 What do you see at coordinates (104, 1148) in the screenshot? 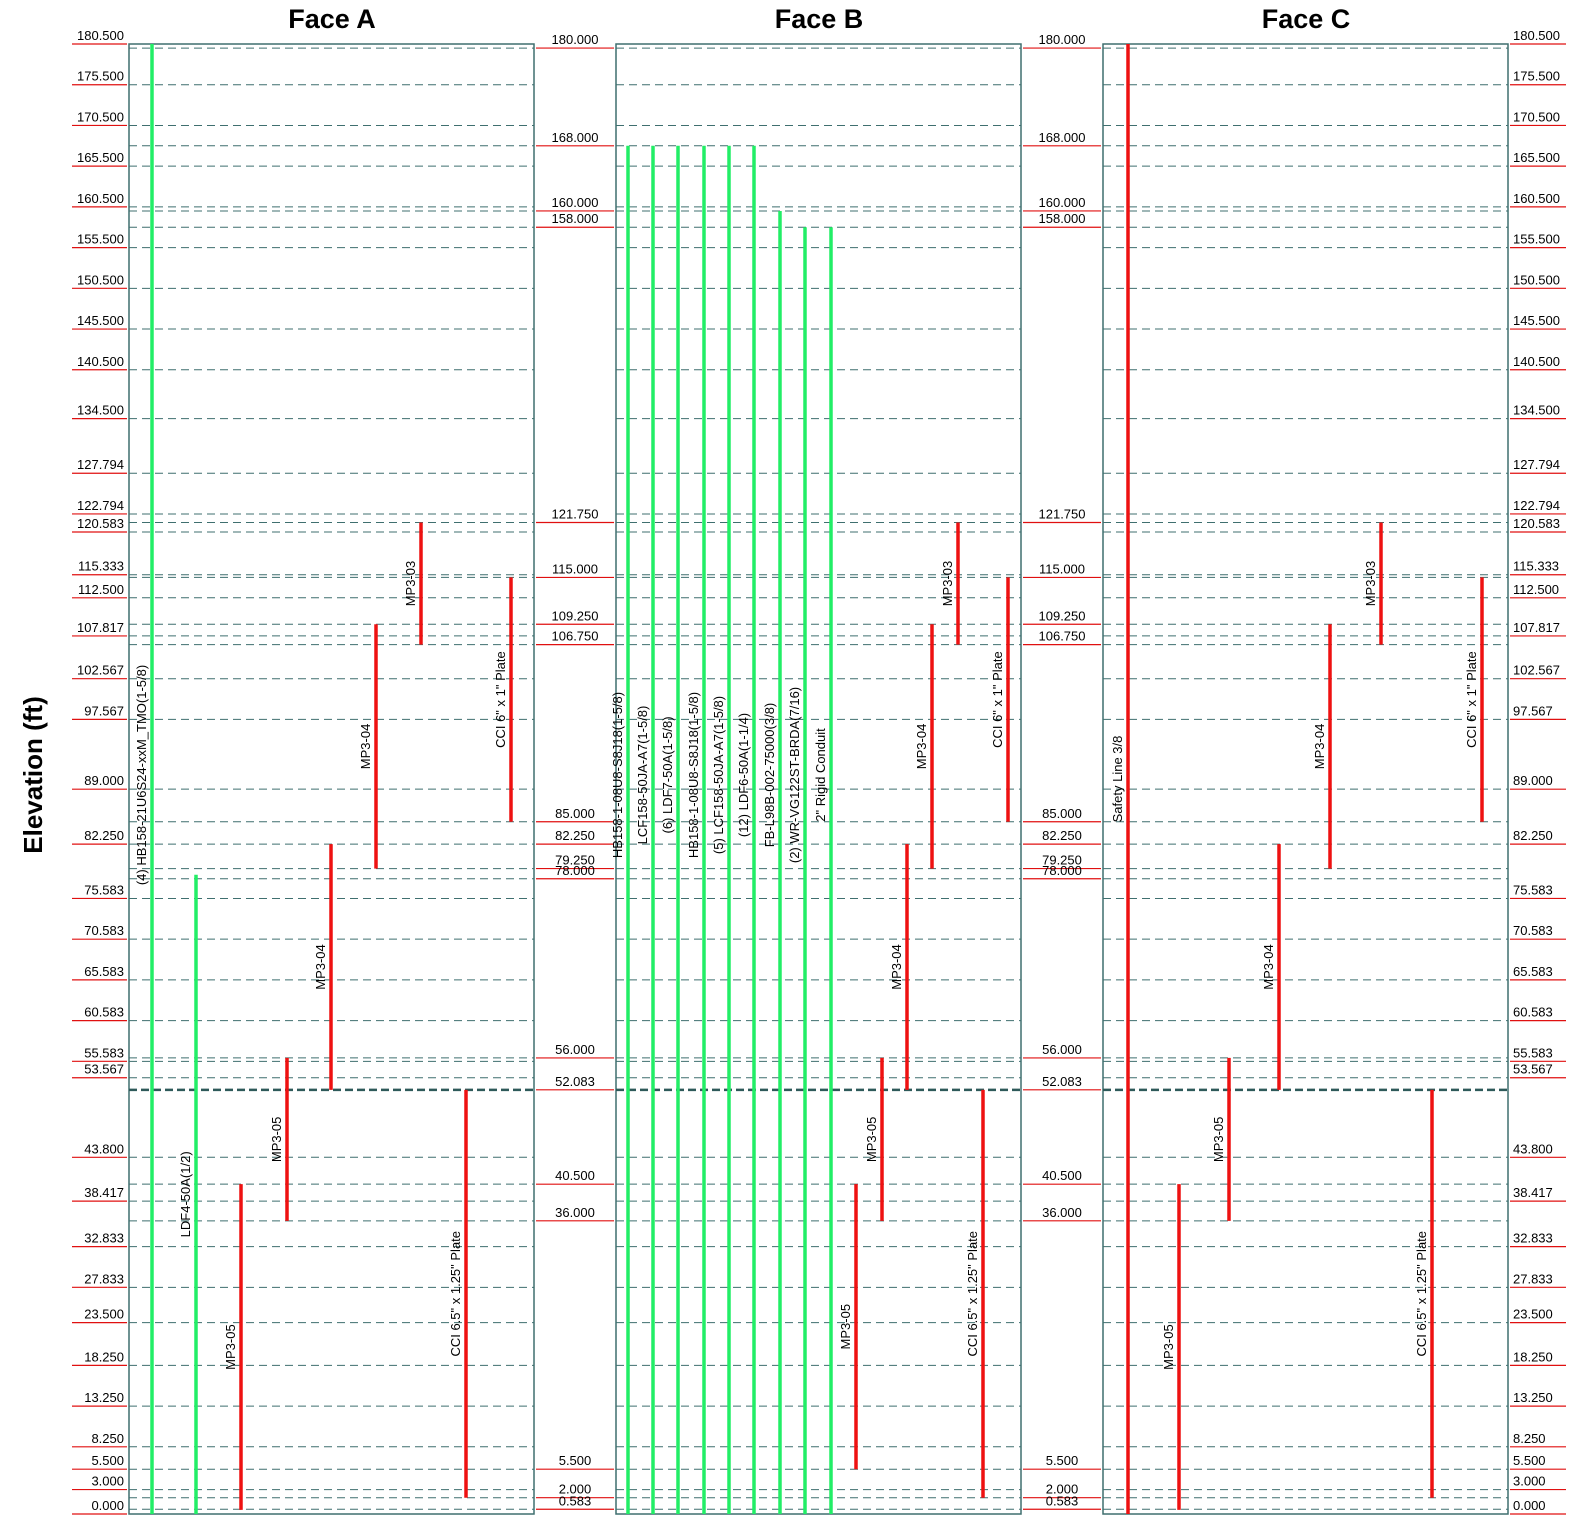
I see `elevation-label-left: 43.800` at bounding box center [104, 1148].